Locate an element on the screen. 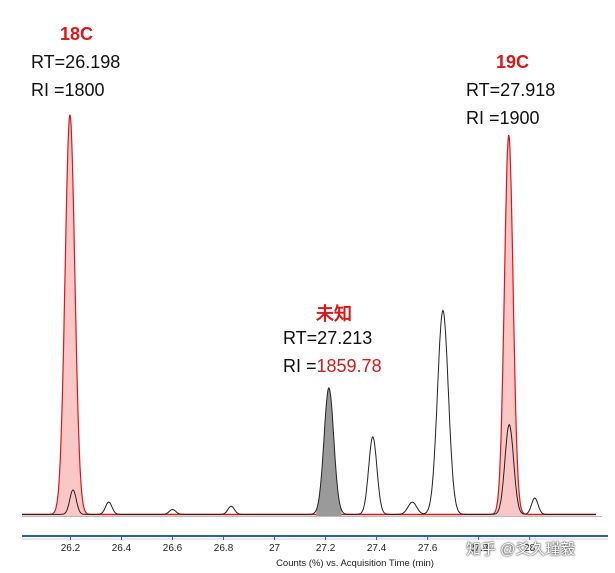  watermark: 知乎 @爻久瑾毅 is located at coordinates (521, 549).